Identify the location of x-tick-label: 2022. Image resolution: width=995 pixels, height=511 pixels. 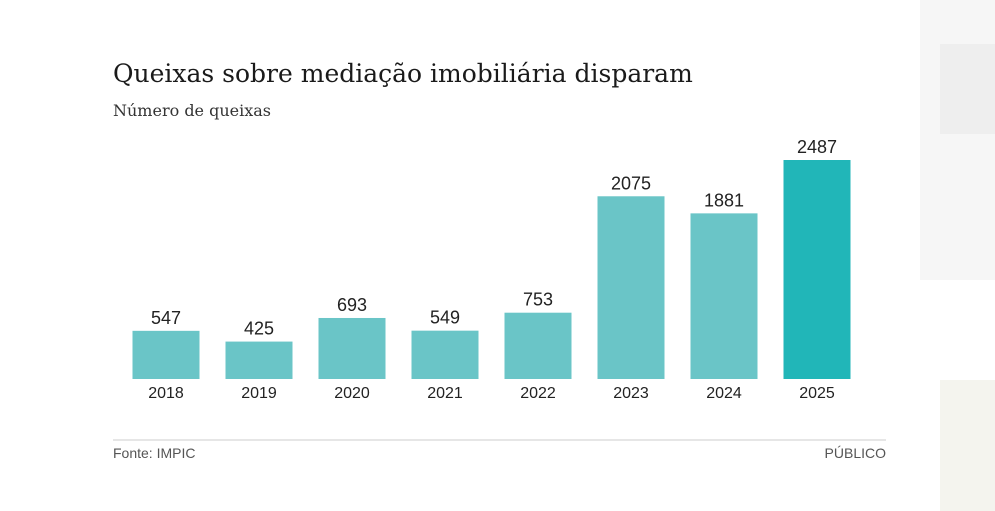
(538, 393).